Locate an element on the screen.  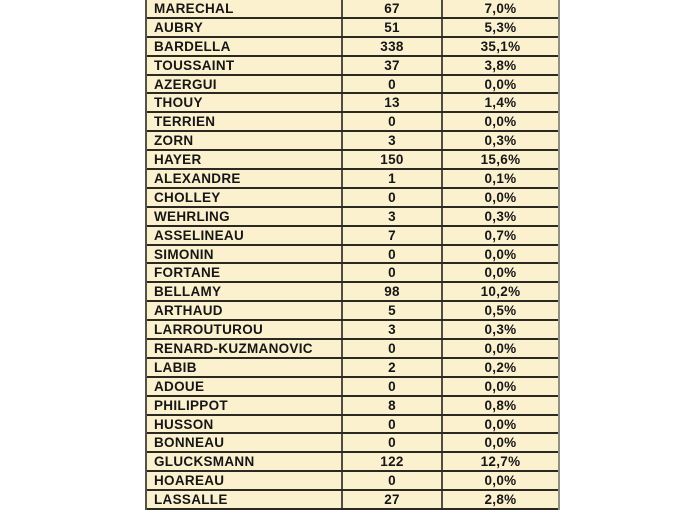
candidate-name-cell: BARDELLA is located at coordinates (245, 46).